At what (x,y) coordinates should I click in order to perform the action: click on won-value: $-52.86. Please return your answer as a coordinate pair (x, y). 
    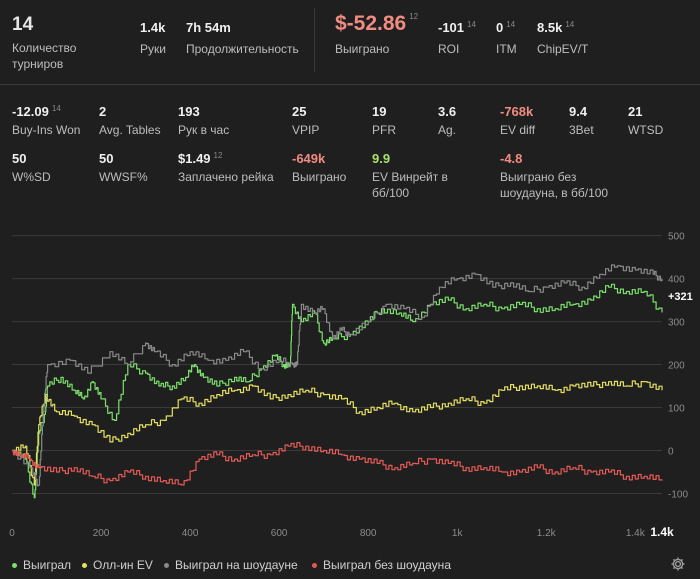
    Looking at the image, I should click on (371, 23).